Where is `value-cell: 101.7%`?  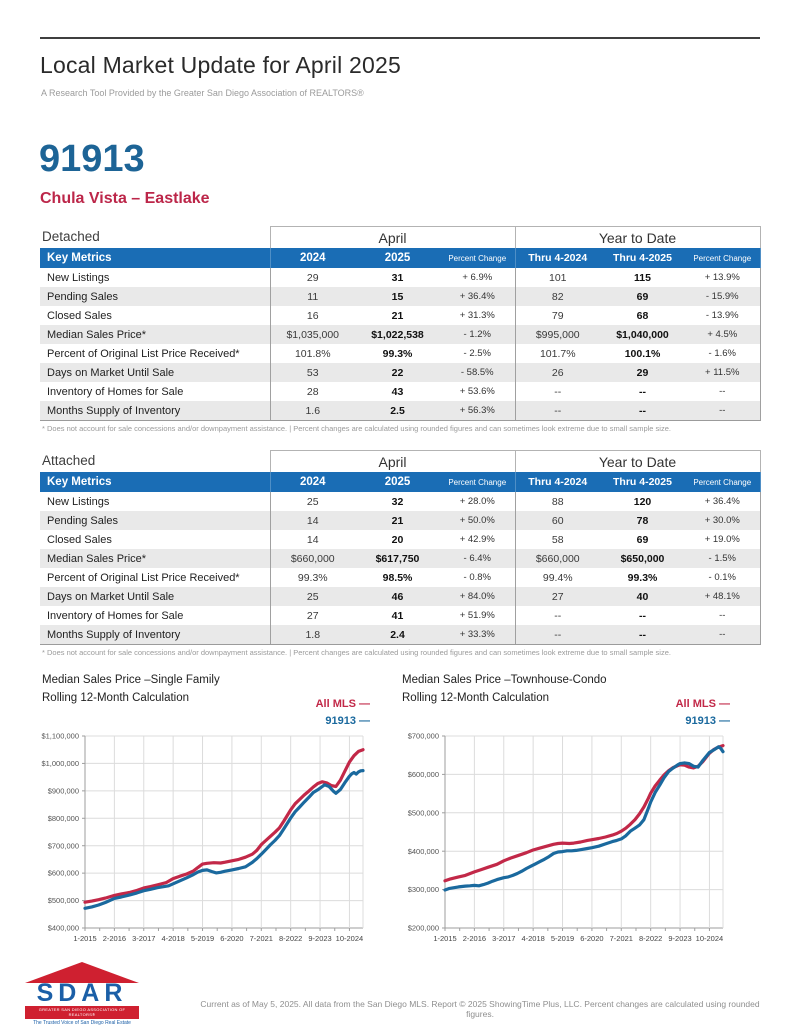 value-cell: 101.7% is located at coordinates (557, 353).